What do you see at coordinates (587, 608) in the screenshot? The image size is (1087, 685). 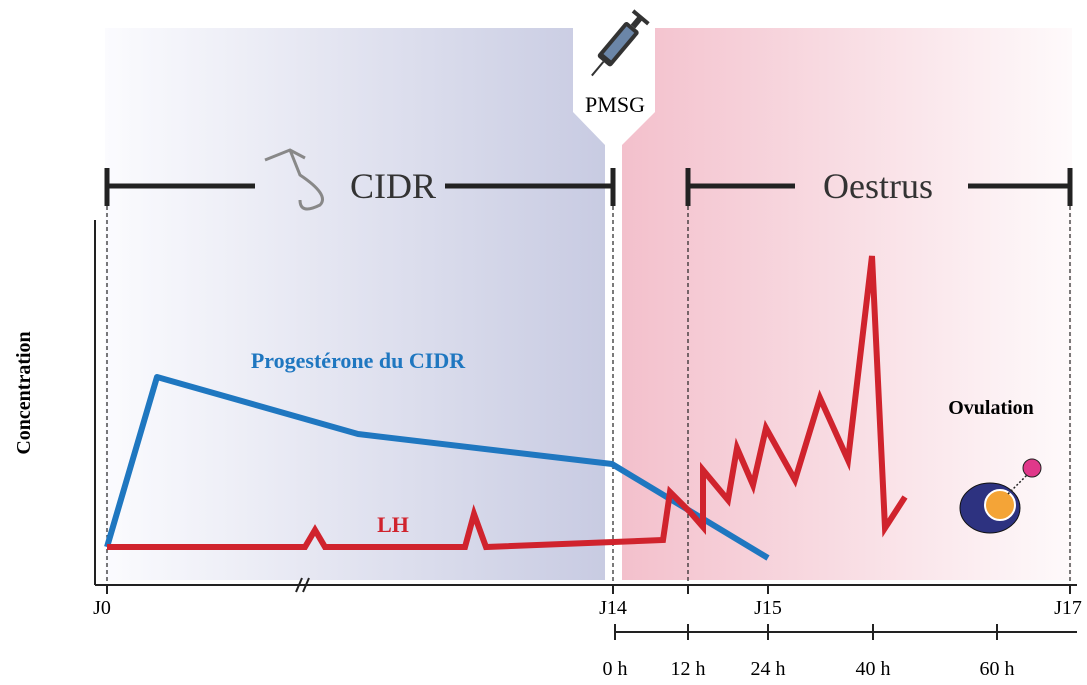 I see `day-labels: J0 J14 J15 J17` at bounding box center [587, 608].